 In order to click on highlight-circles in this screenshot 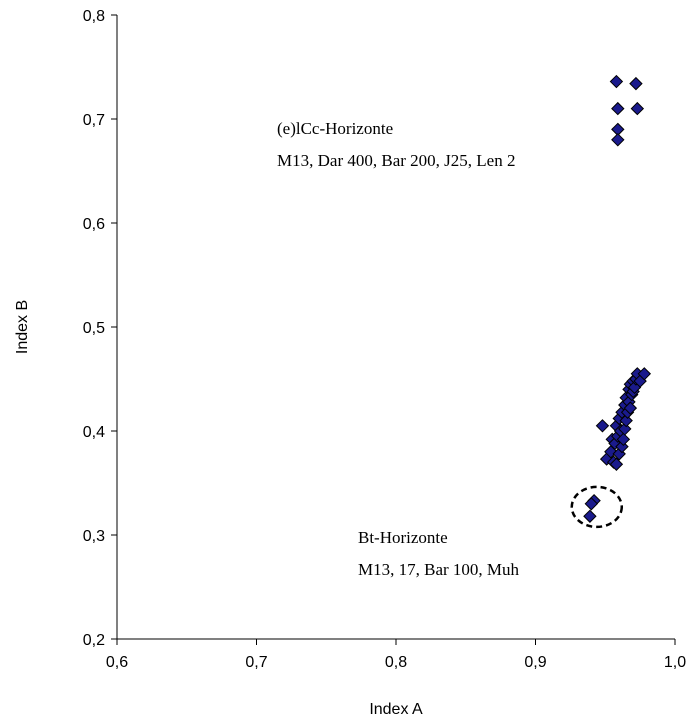, I will do `click(597, 507)`.